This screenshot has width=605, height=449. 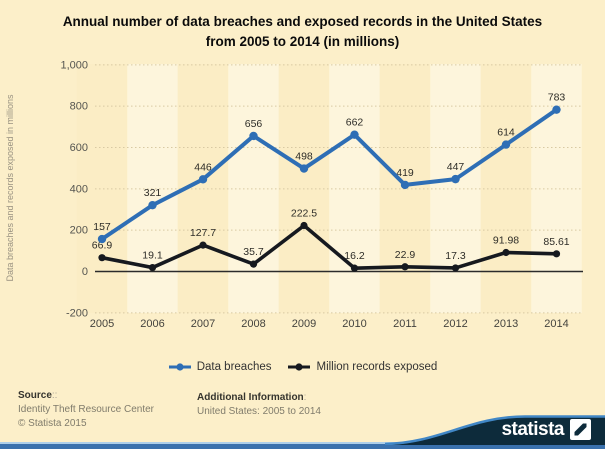 I want to click on data-label: 22.9, so click(x=405, y=255).